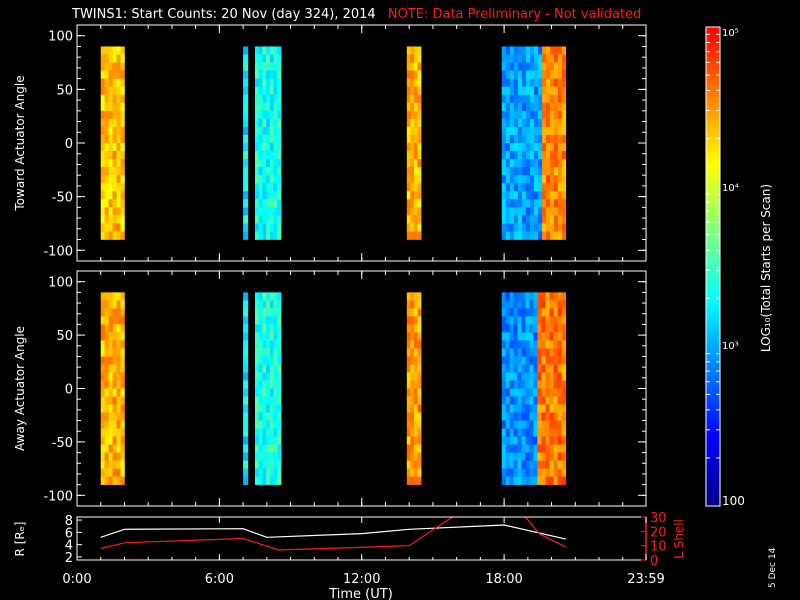 The height and width of the screenshot is (600, 800). I want to click on l-shell-tick-label: 0, so click(654, 561).